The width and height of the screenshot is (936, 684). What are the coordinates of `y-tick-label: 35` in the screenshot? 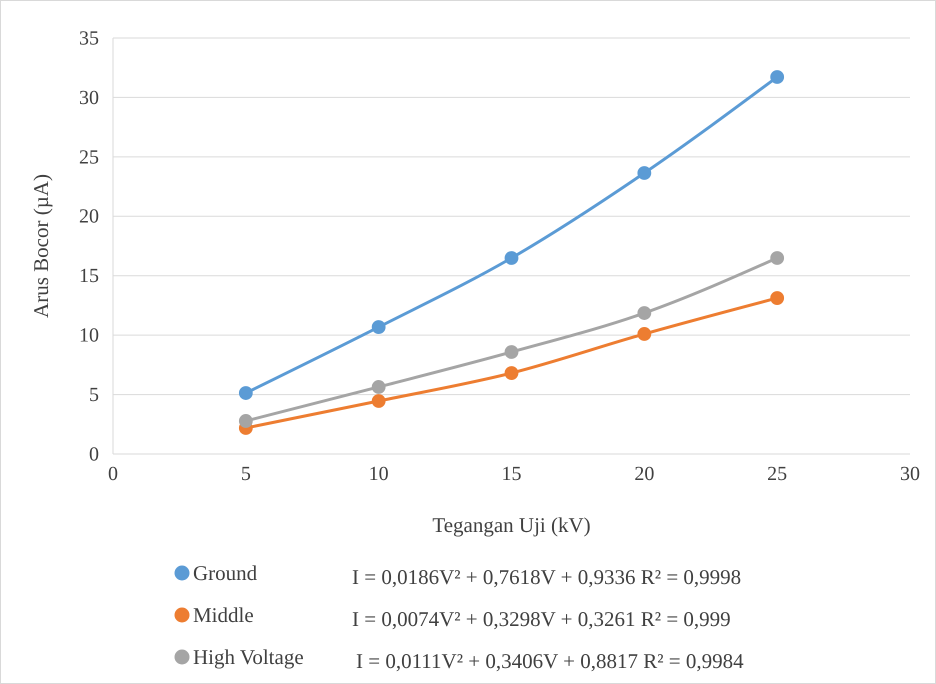 It's located at (89, 38).